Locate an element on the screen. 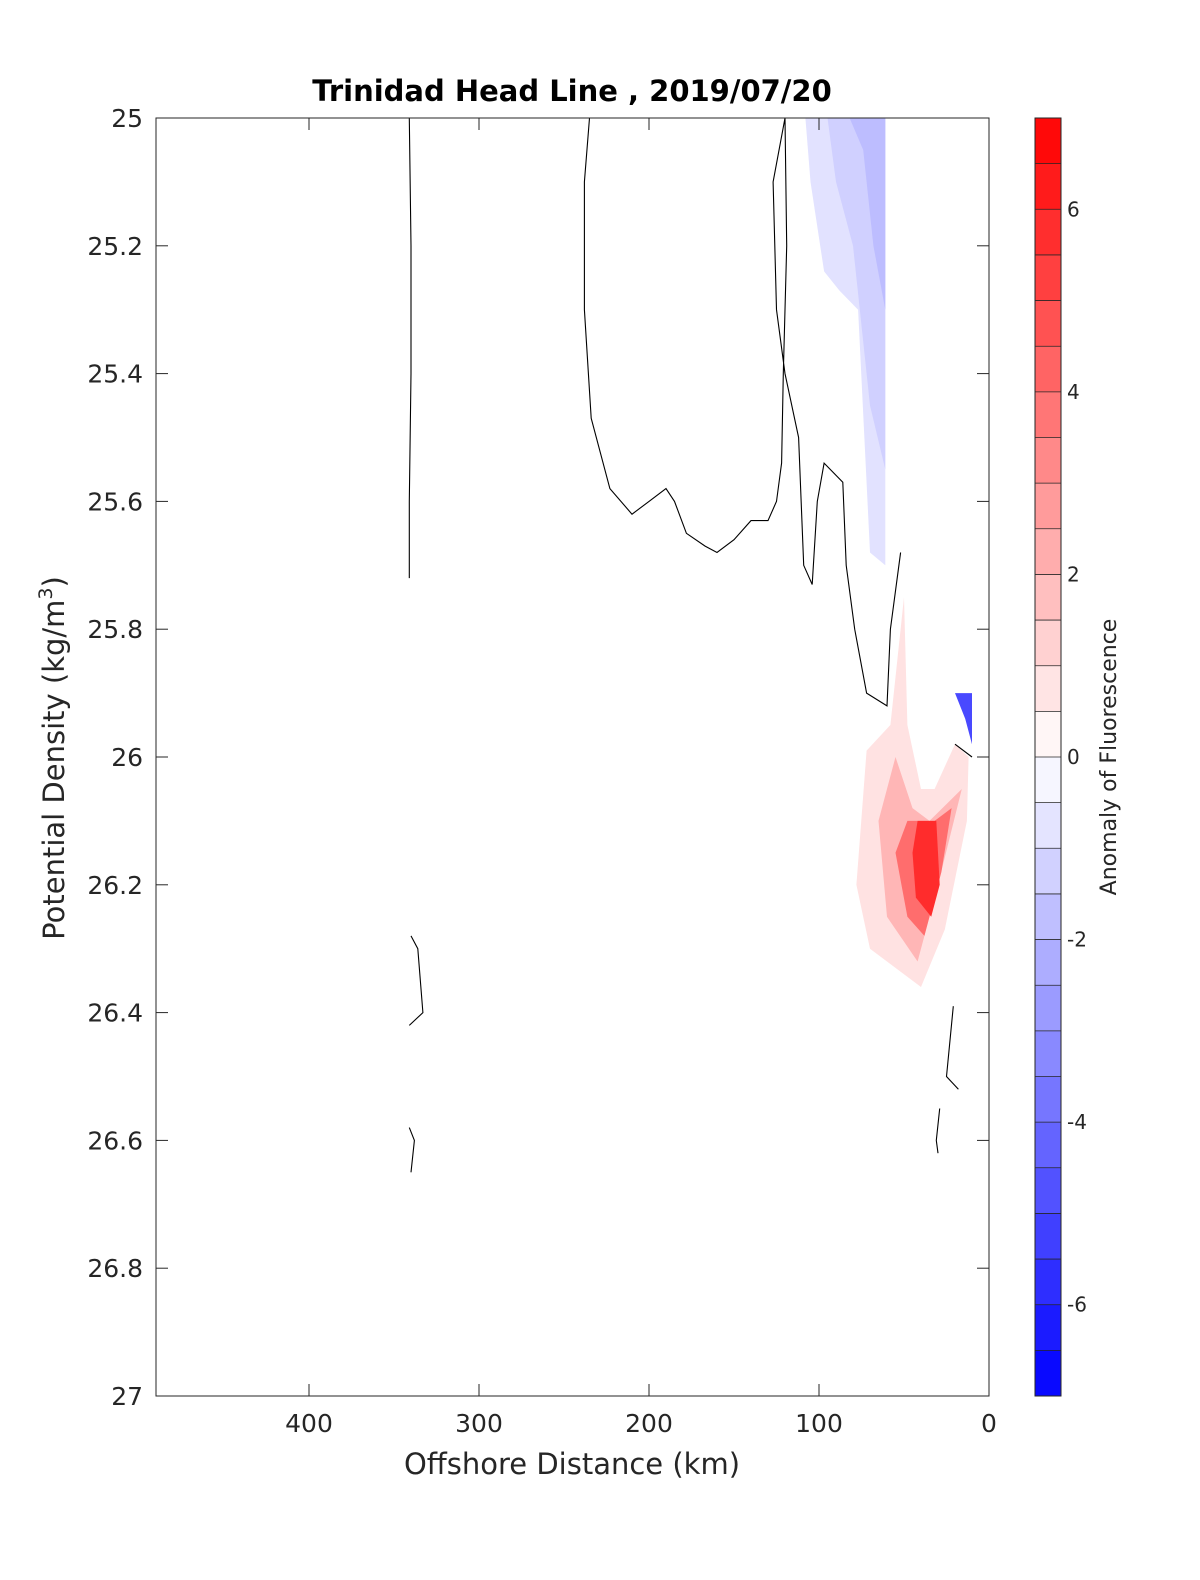 Image resolution: width=1200 pixels, height=1580 pixels. negative-anomaly-nearshore is located at coordinates (963, 719).